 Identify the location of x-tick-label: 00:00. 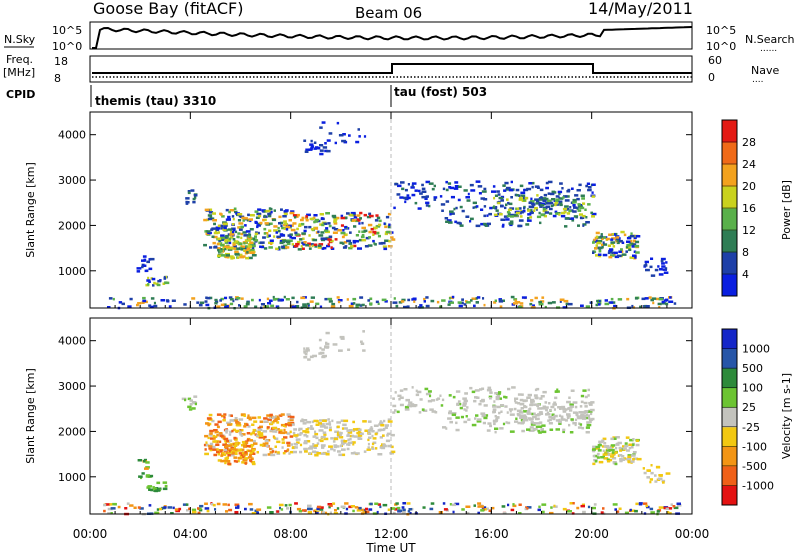
(692, 534).